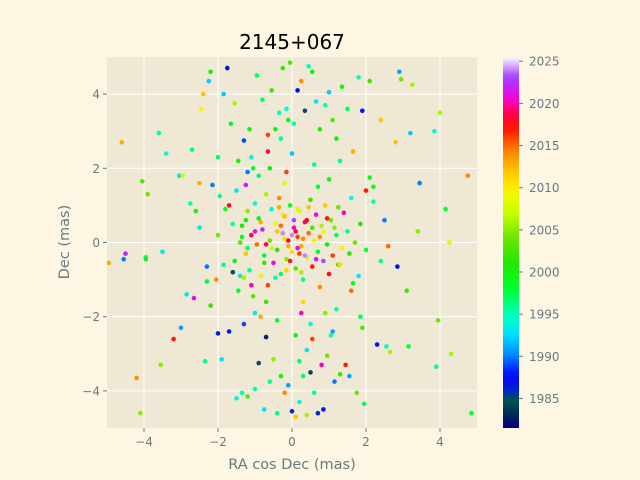  Describe the element at coordinates (544, 188) in the screenshot. I see `colorbar-tick-label: 2010` at that location.